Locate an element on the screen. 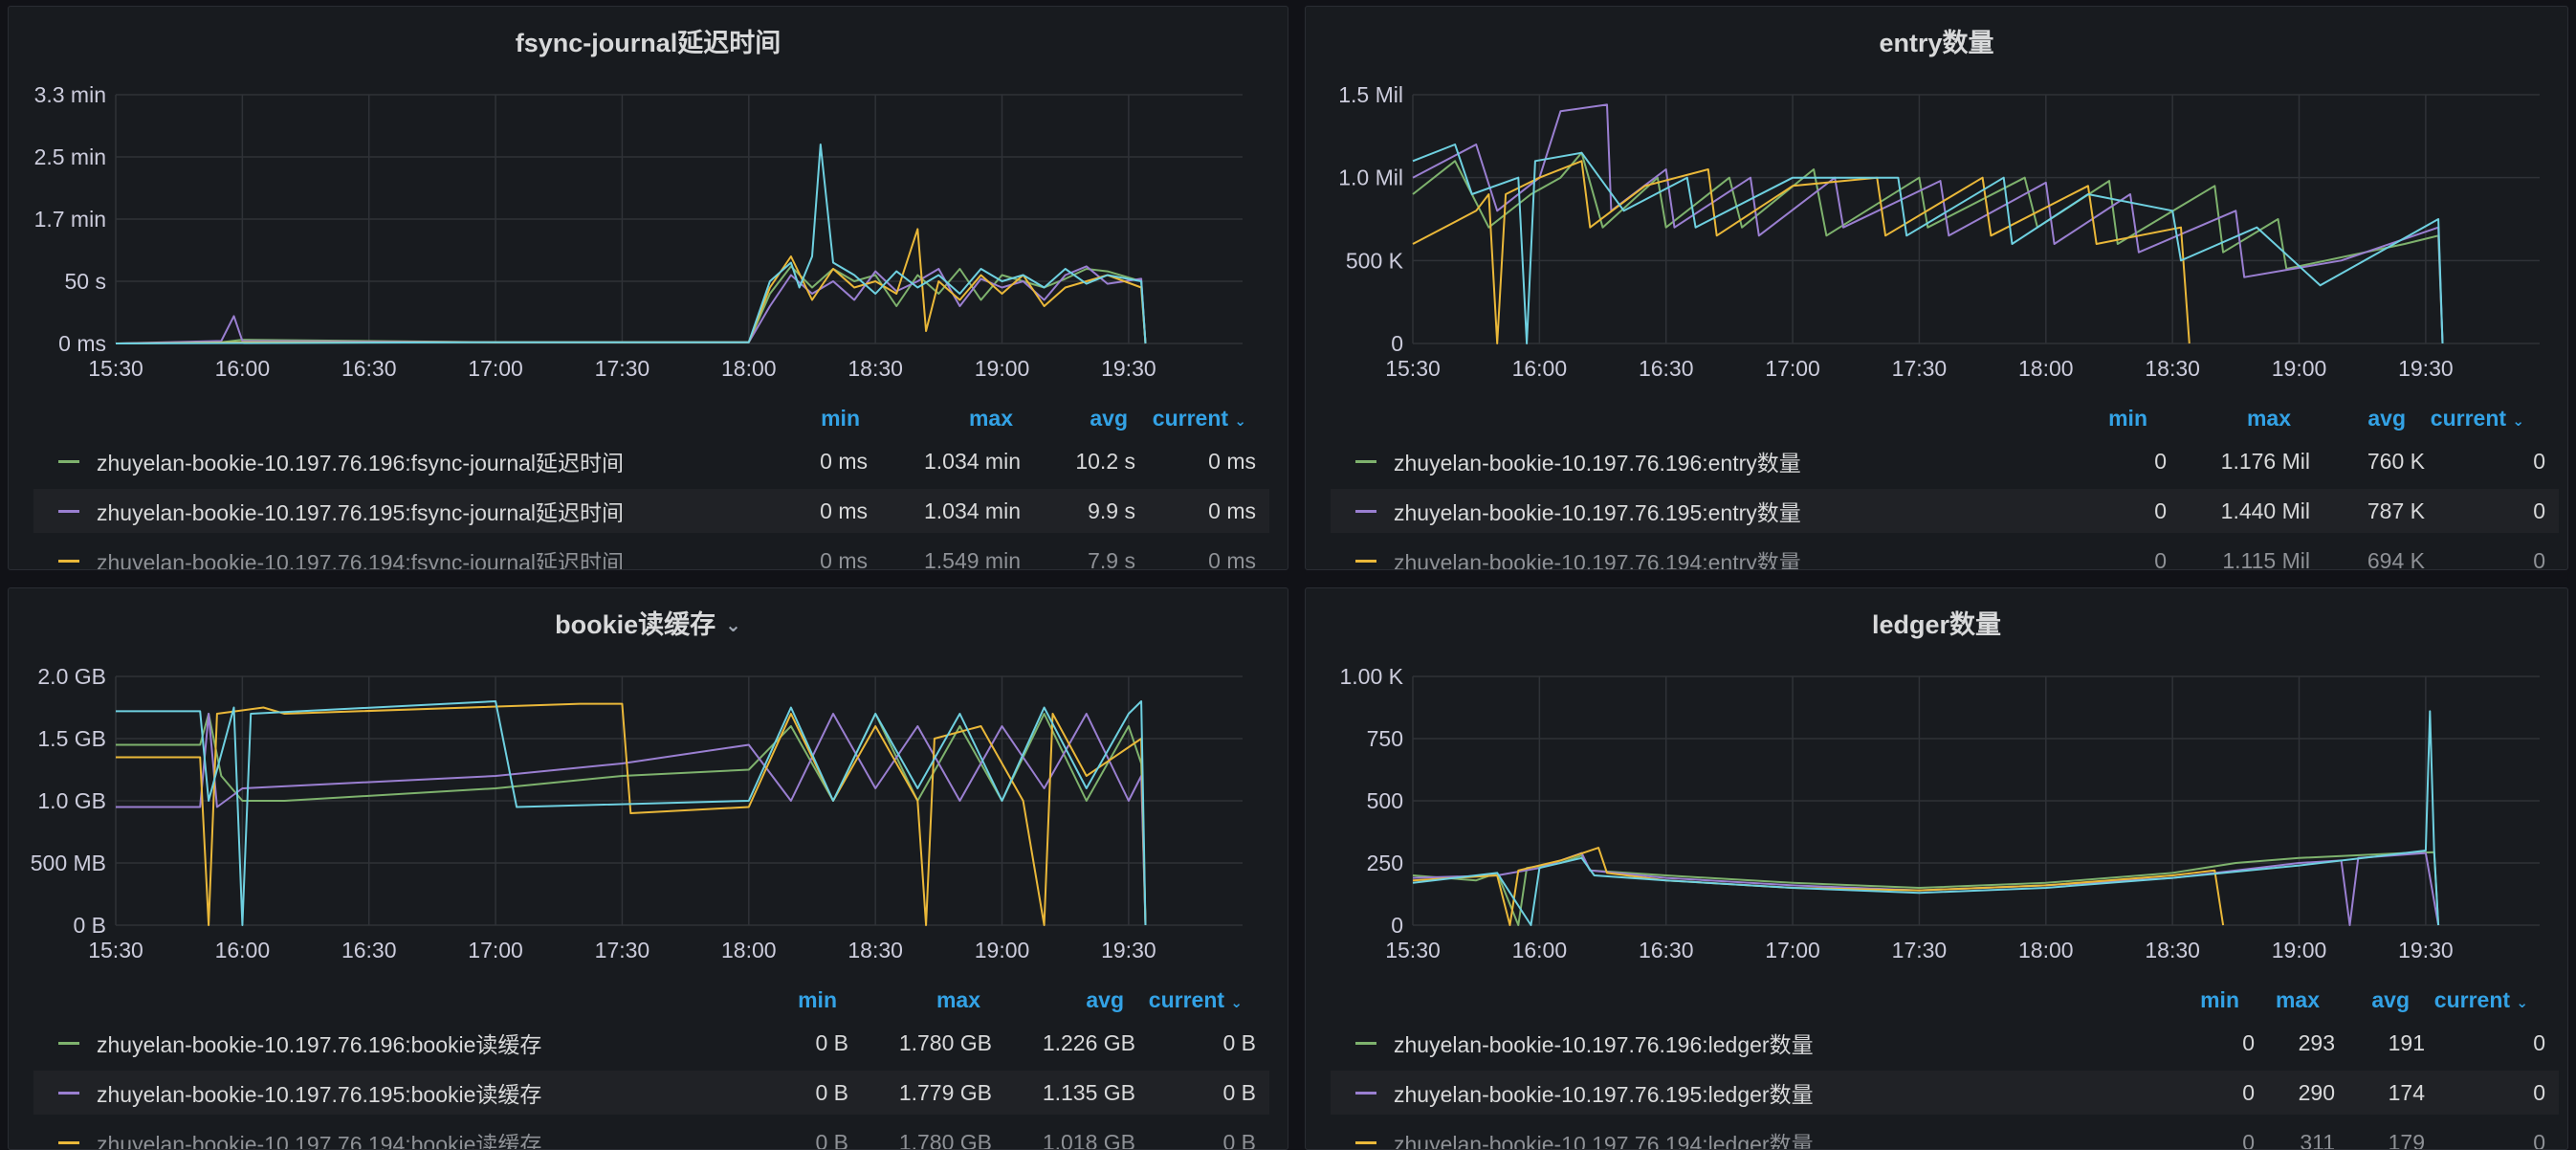 Image resolution: width=2576 pixels, height=1150 pixels. series-avg: 174 is located at coordinates (2406, 1092).